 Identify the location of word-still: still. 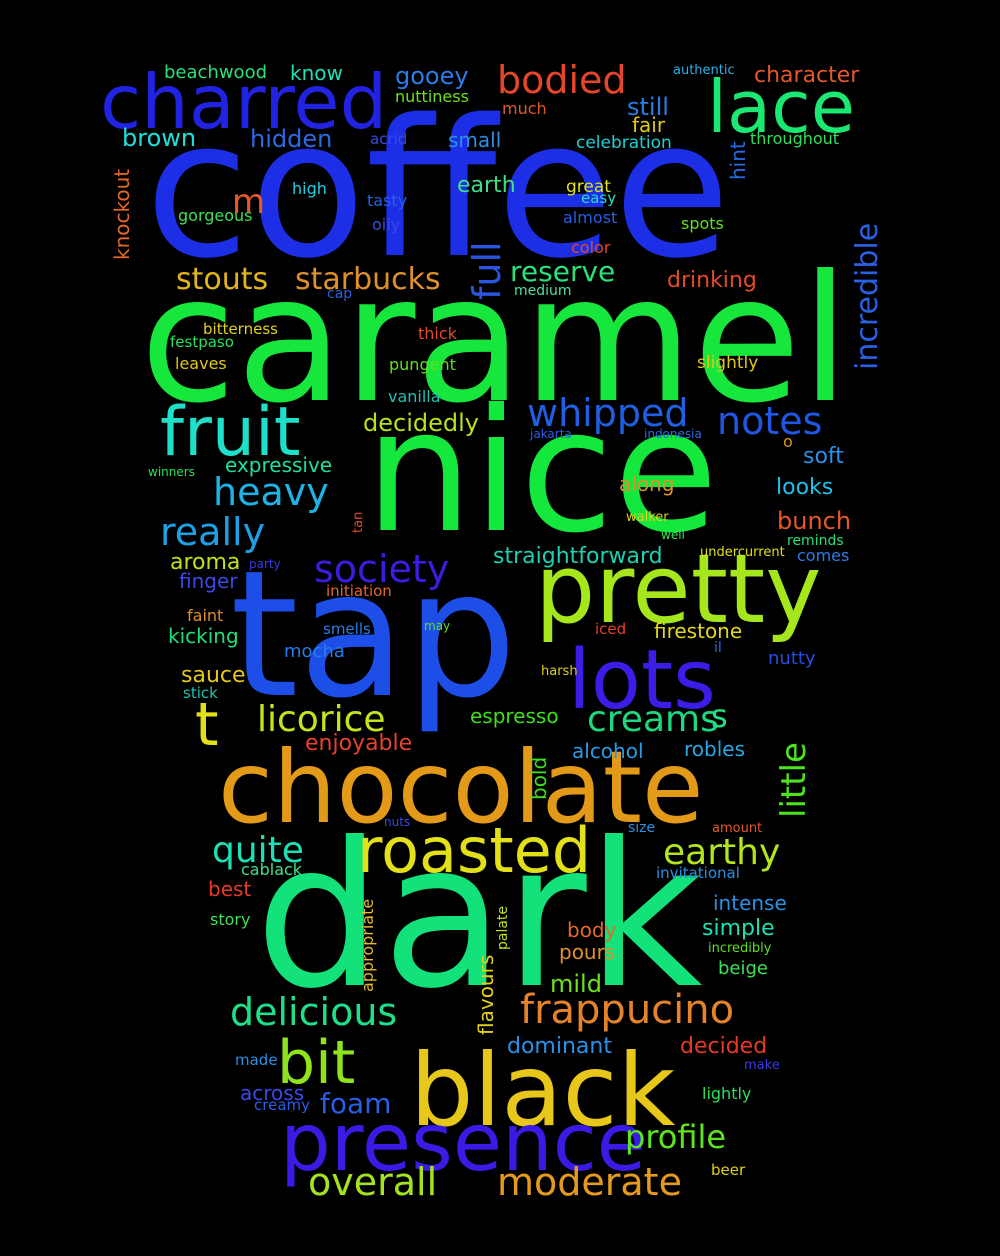
(648, 107).